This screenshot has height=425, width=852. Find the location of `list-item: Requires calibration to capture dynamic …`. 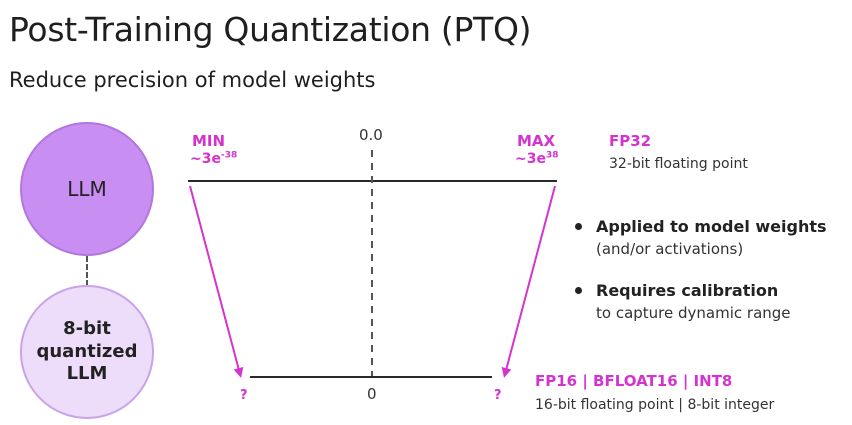

list-item: Requires calibration to capture dynamic … is located at coordinates (707, 302).